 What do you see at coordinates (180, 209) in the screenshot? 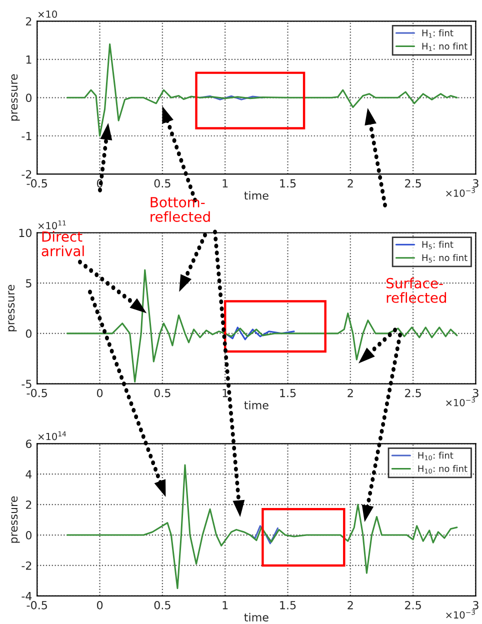
I see `text: Bottom- reflected` at bounding box center [180, 209].